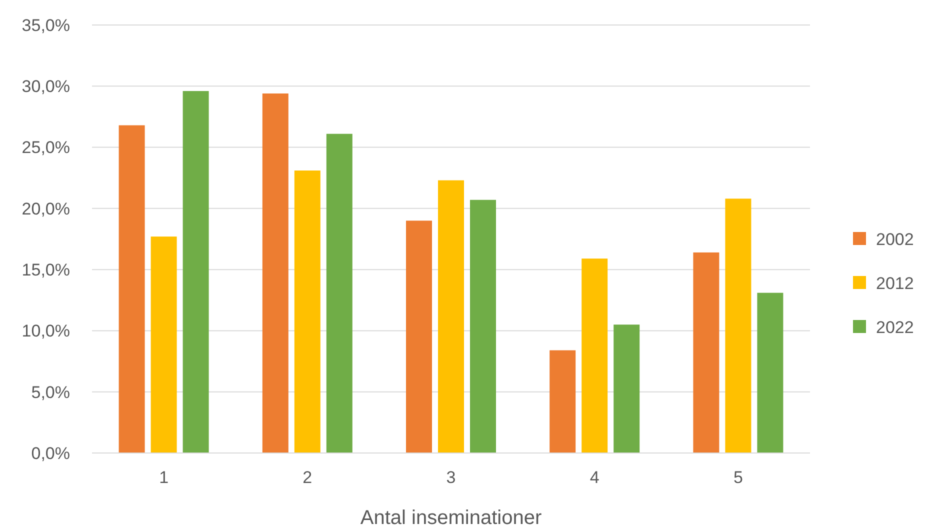  What do you see at coordinates (738, 477) in the screenshot?
I see `x-tick-label: 5` at bounding box center [738, 477].